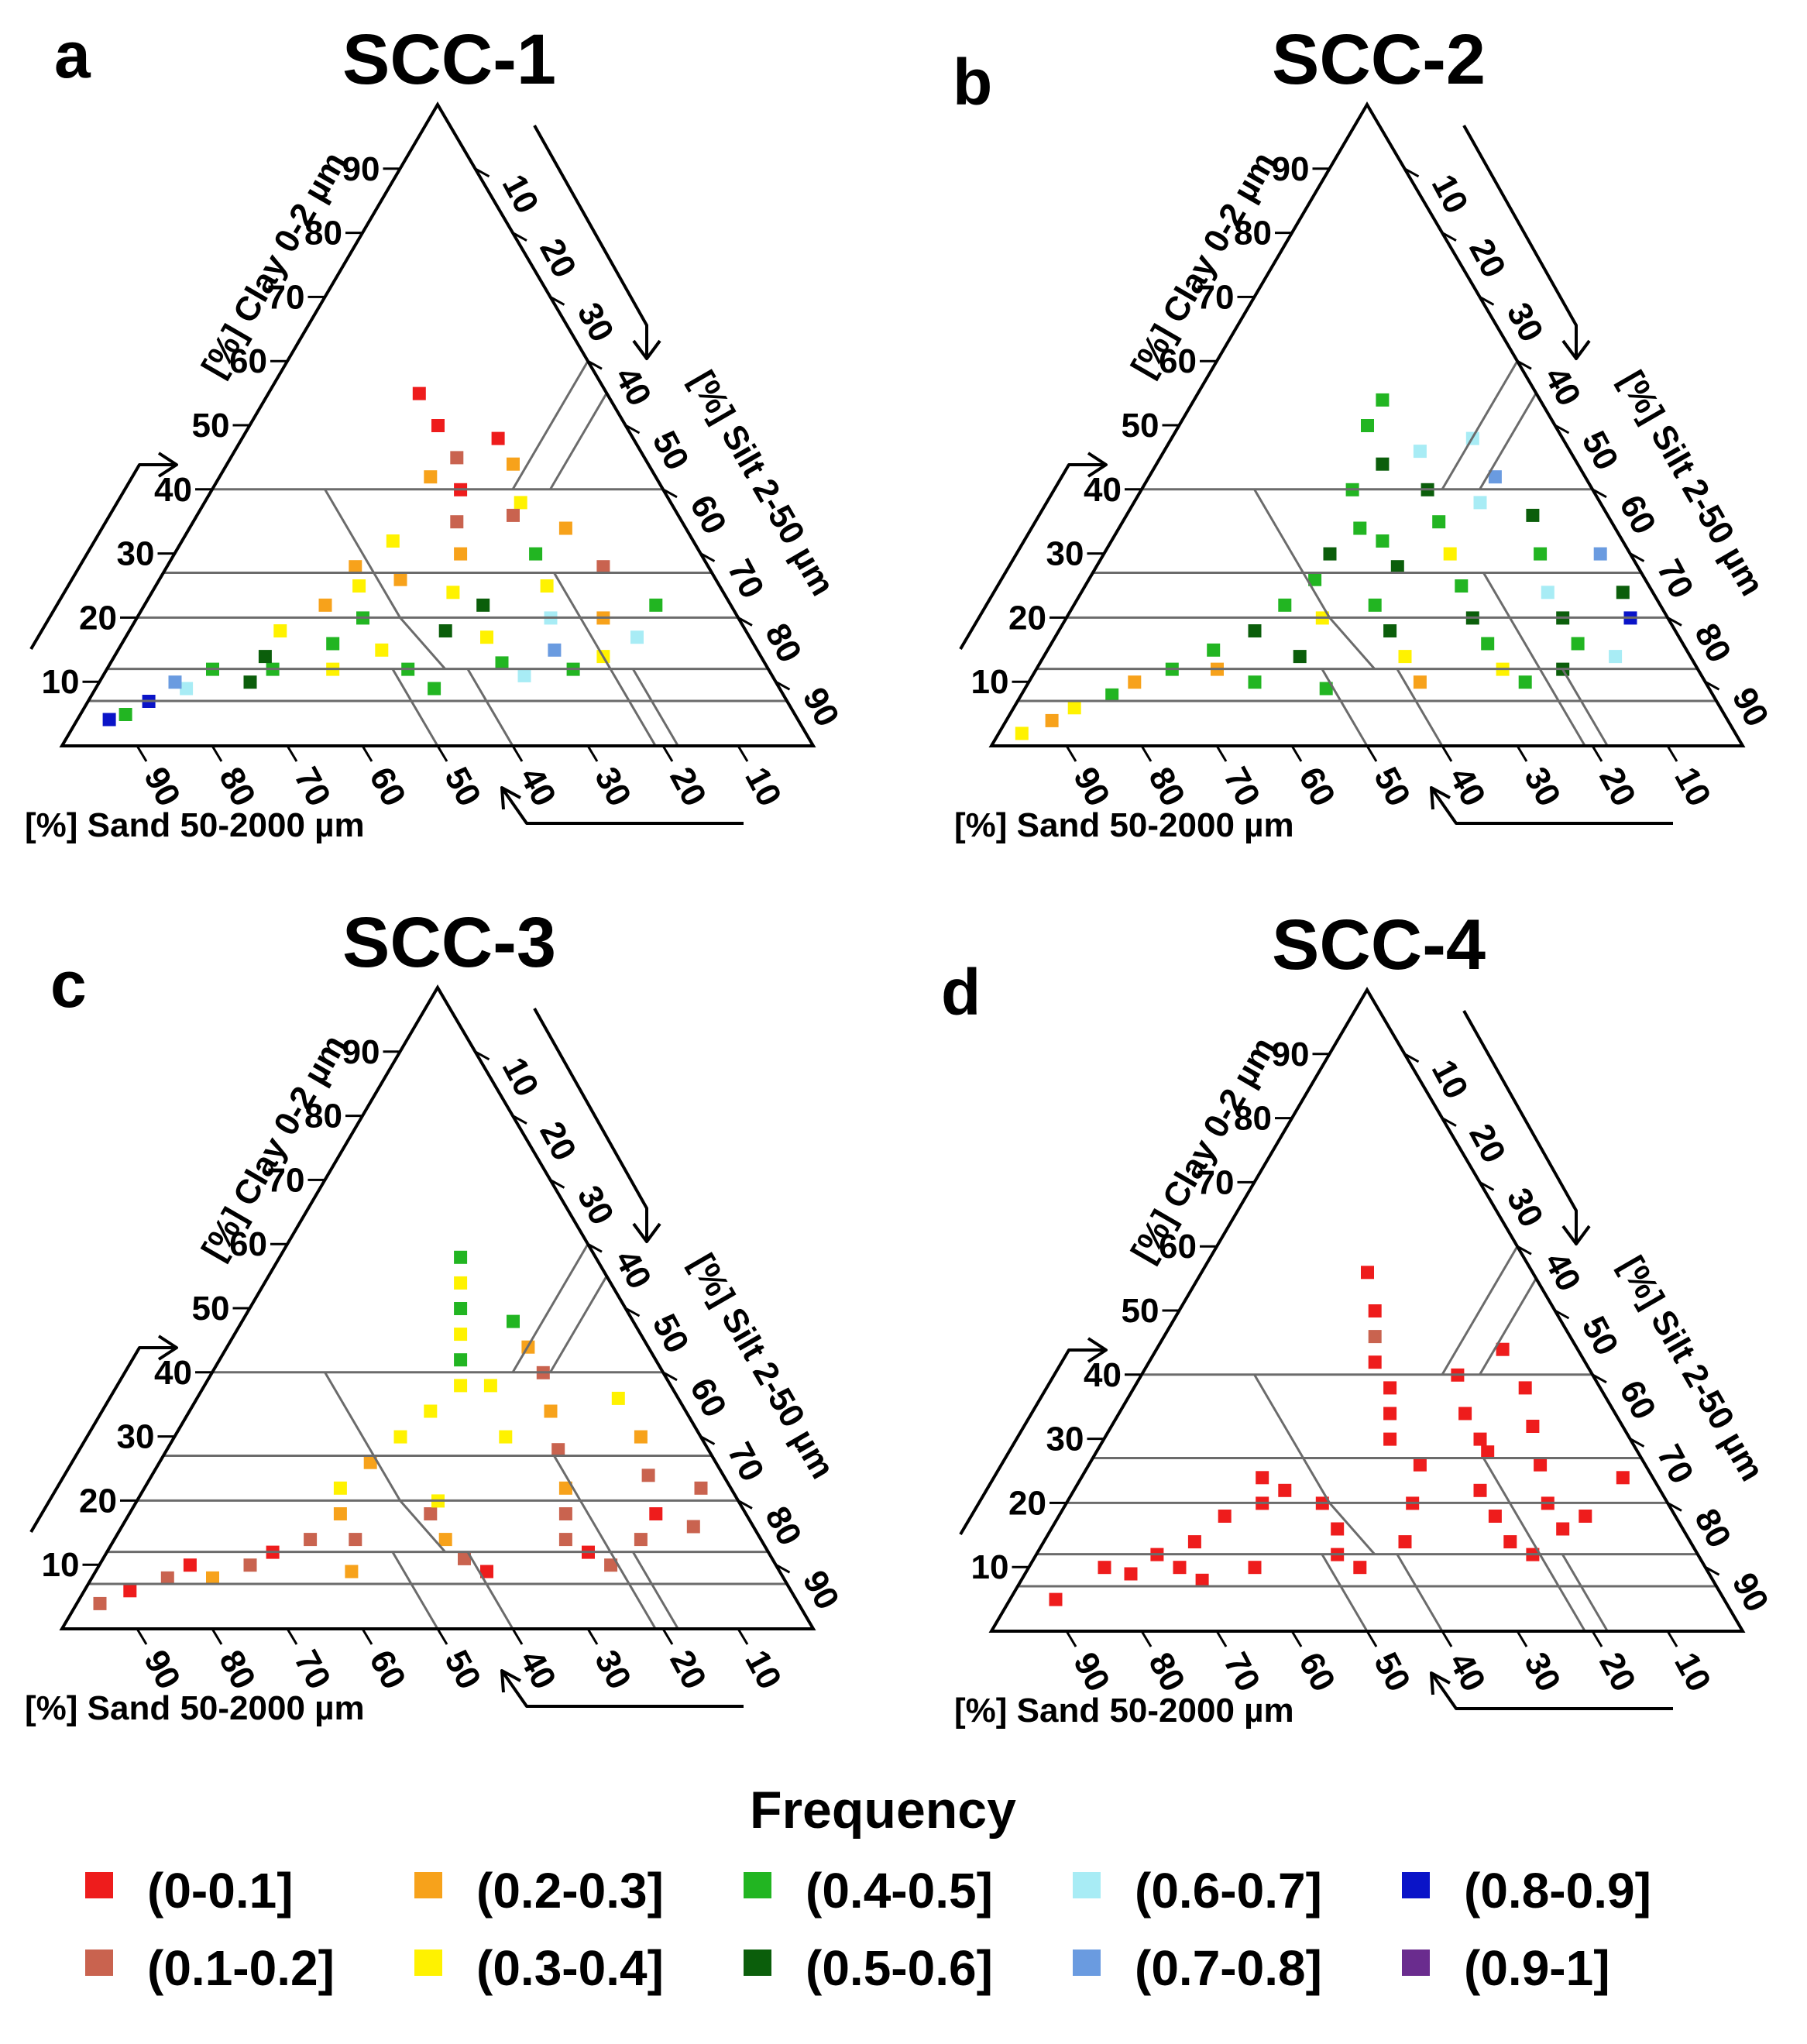 Image resolution: width=1807 pixels, height=2044 pixels. Describe the element at coordinates (961, 992) in the screenshot. I see `panel-letter: d` at that location.